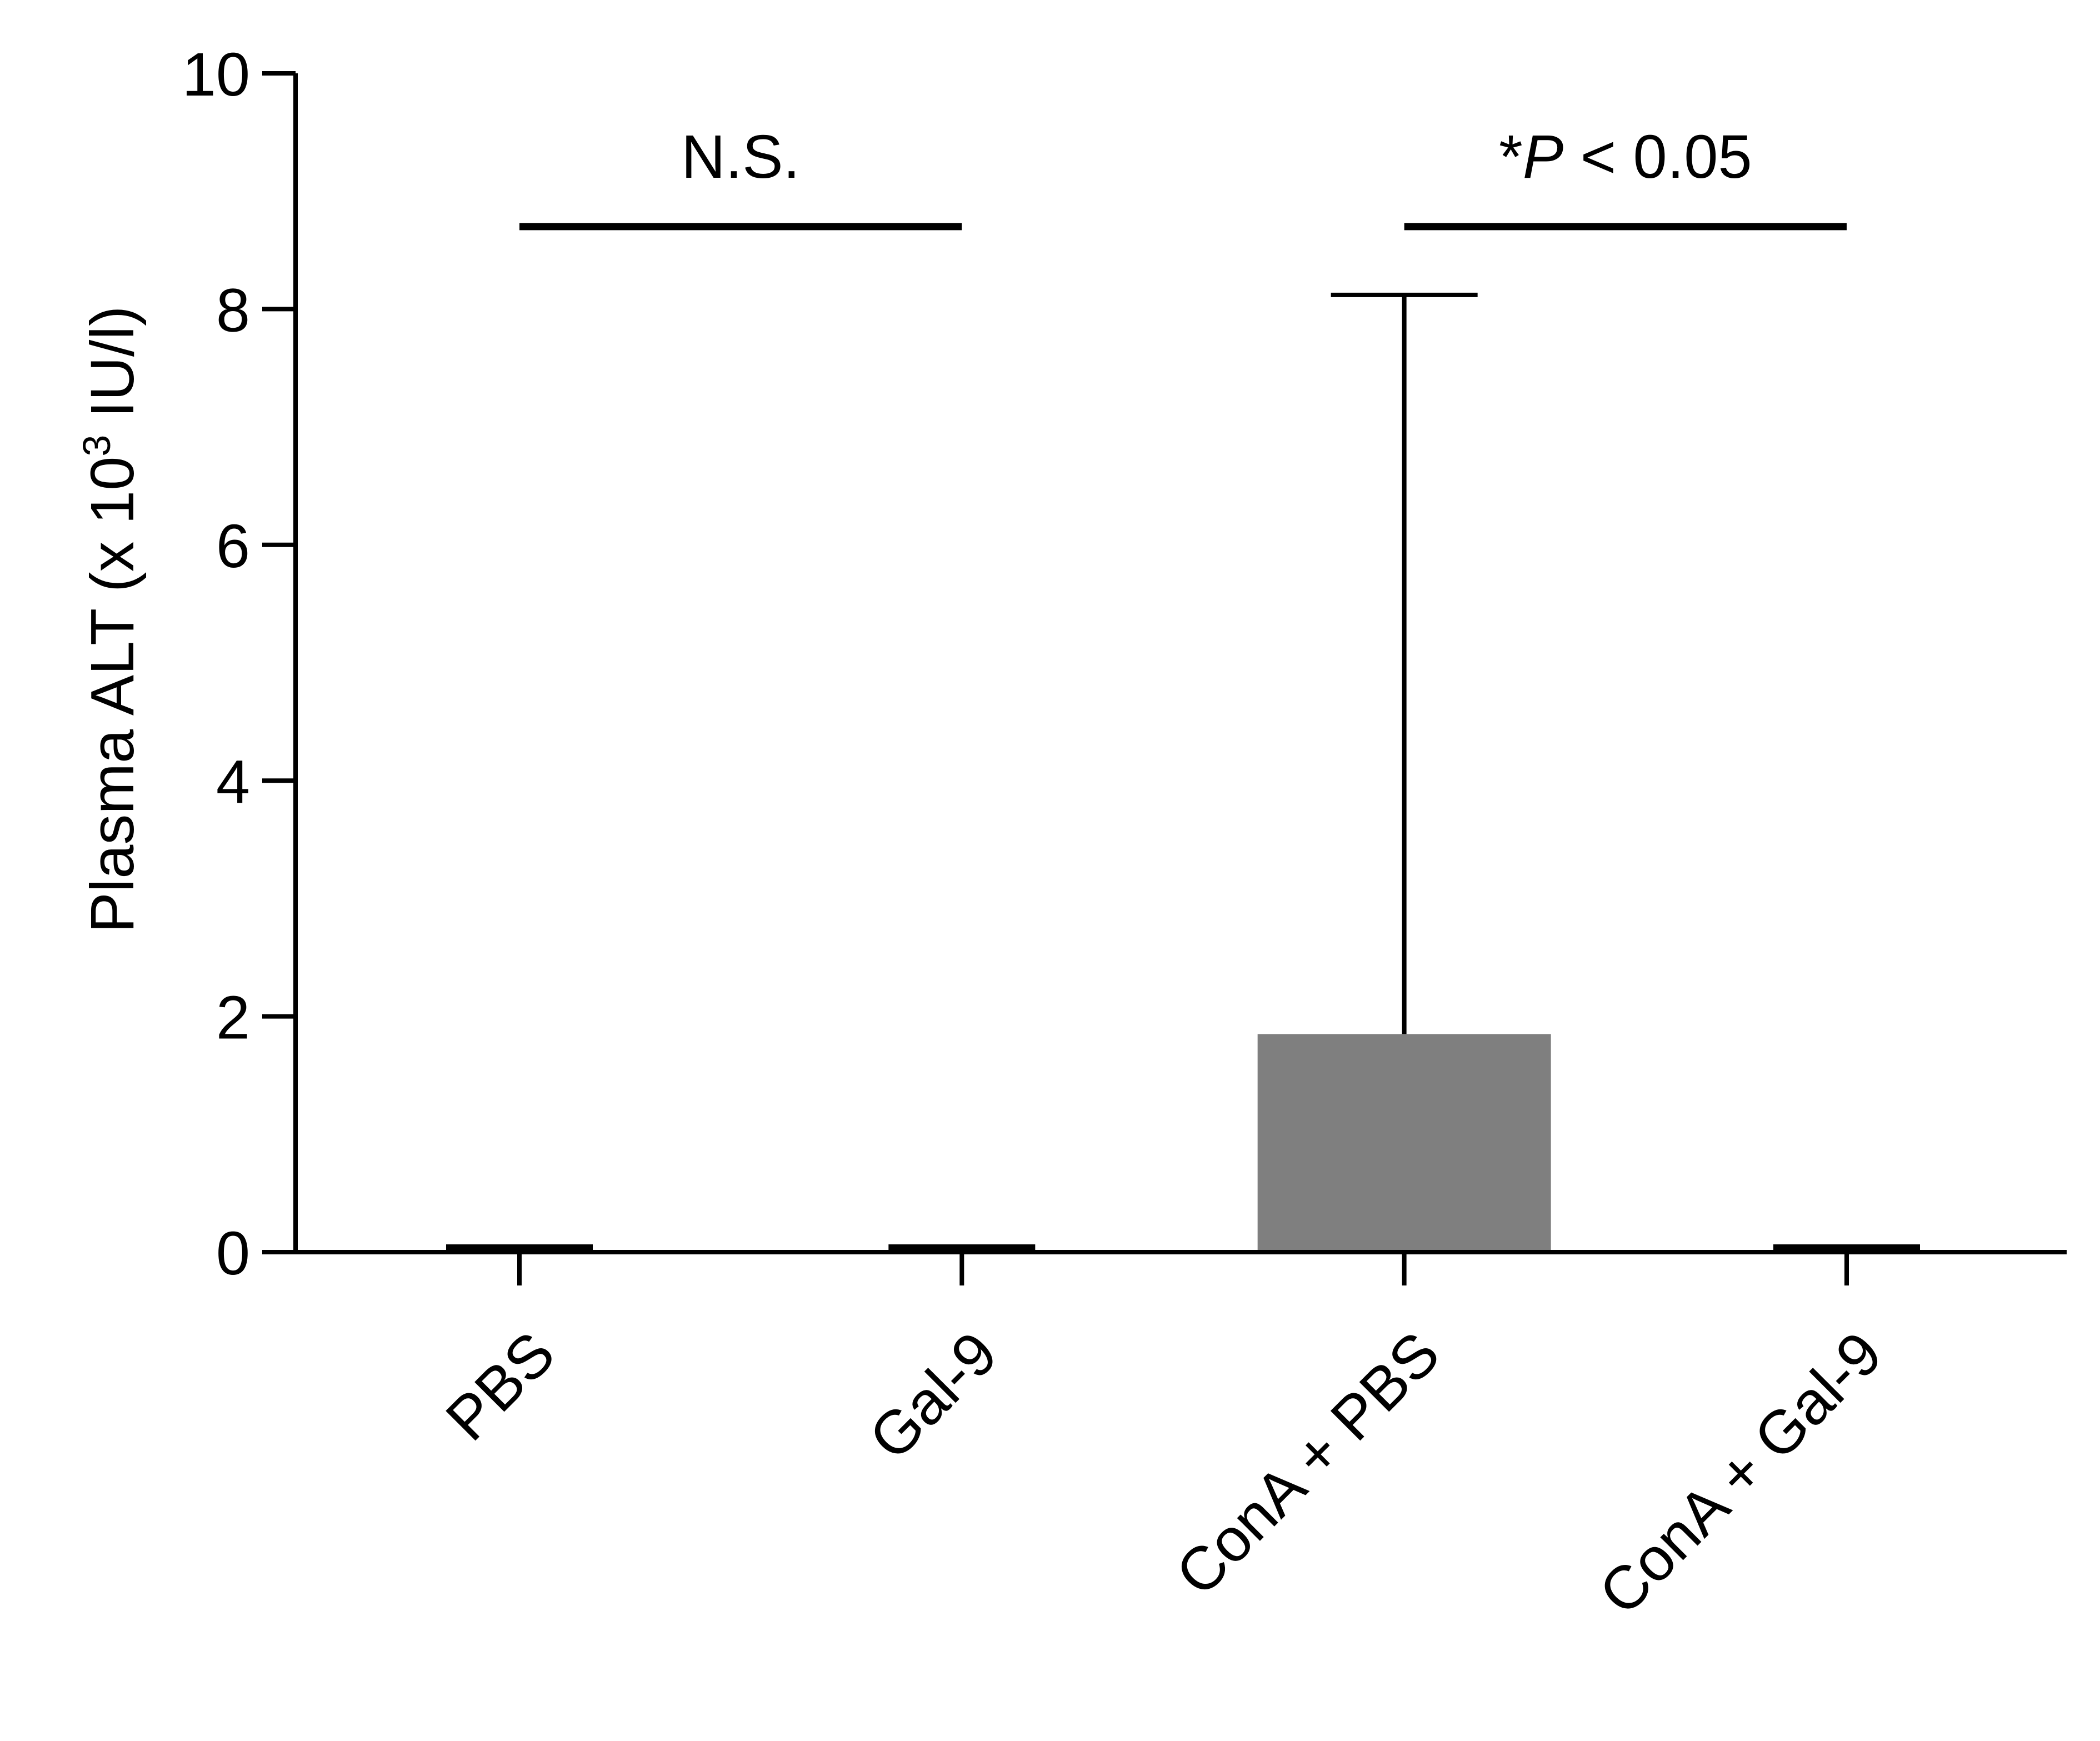 This screenshot has height=1741, width=2100. I want to click on significance-label-1: *P < 0.05, so click(1626, 157).